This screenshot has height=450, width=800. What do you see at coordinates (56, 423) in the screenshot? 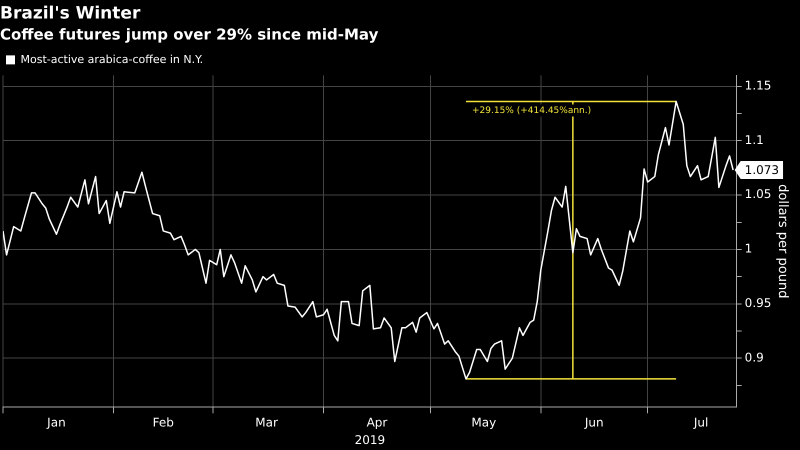
I see `x-tick-label: Jan` at bounding box center [56, 423].